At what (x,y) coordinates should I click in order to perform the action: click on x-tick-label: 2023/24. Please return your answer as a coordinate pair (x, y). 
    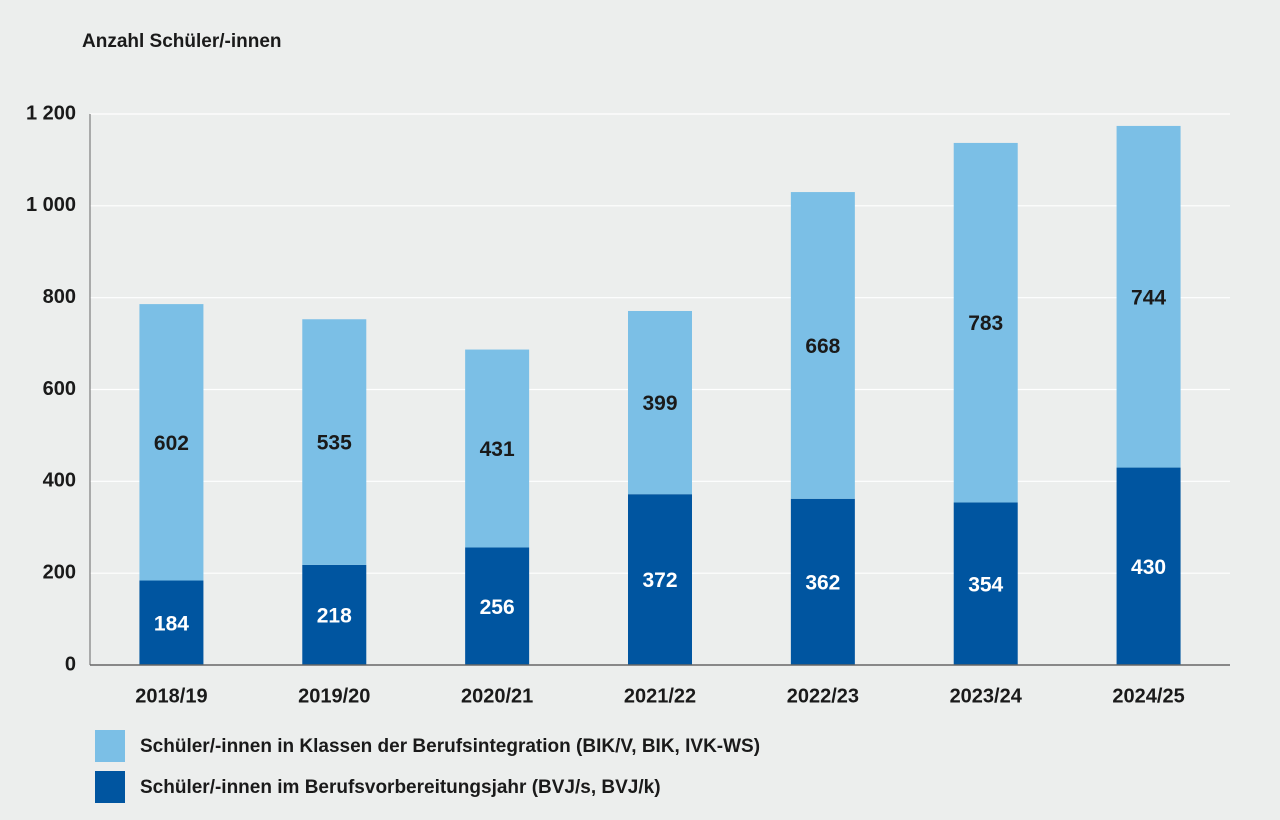
    Looking at the image, I should click on (986, 696).